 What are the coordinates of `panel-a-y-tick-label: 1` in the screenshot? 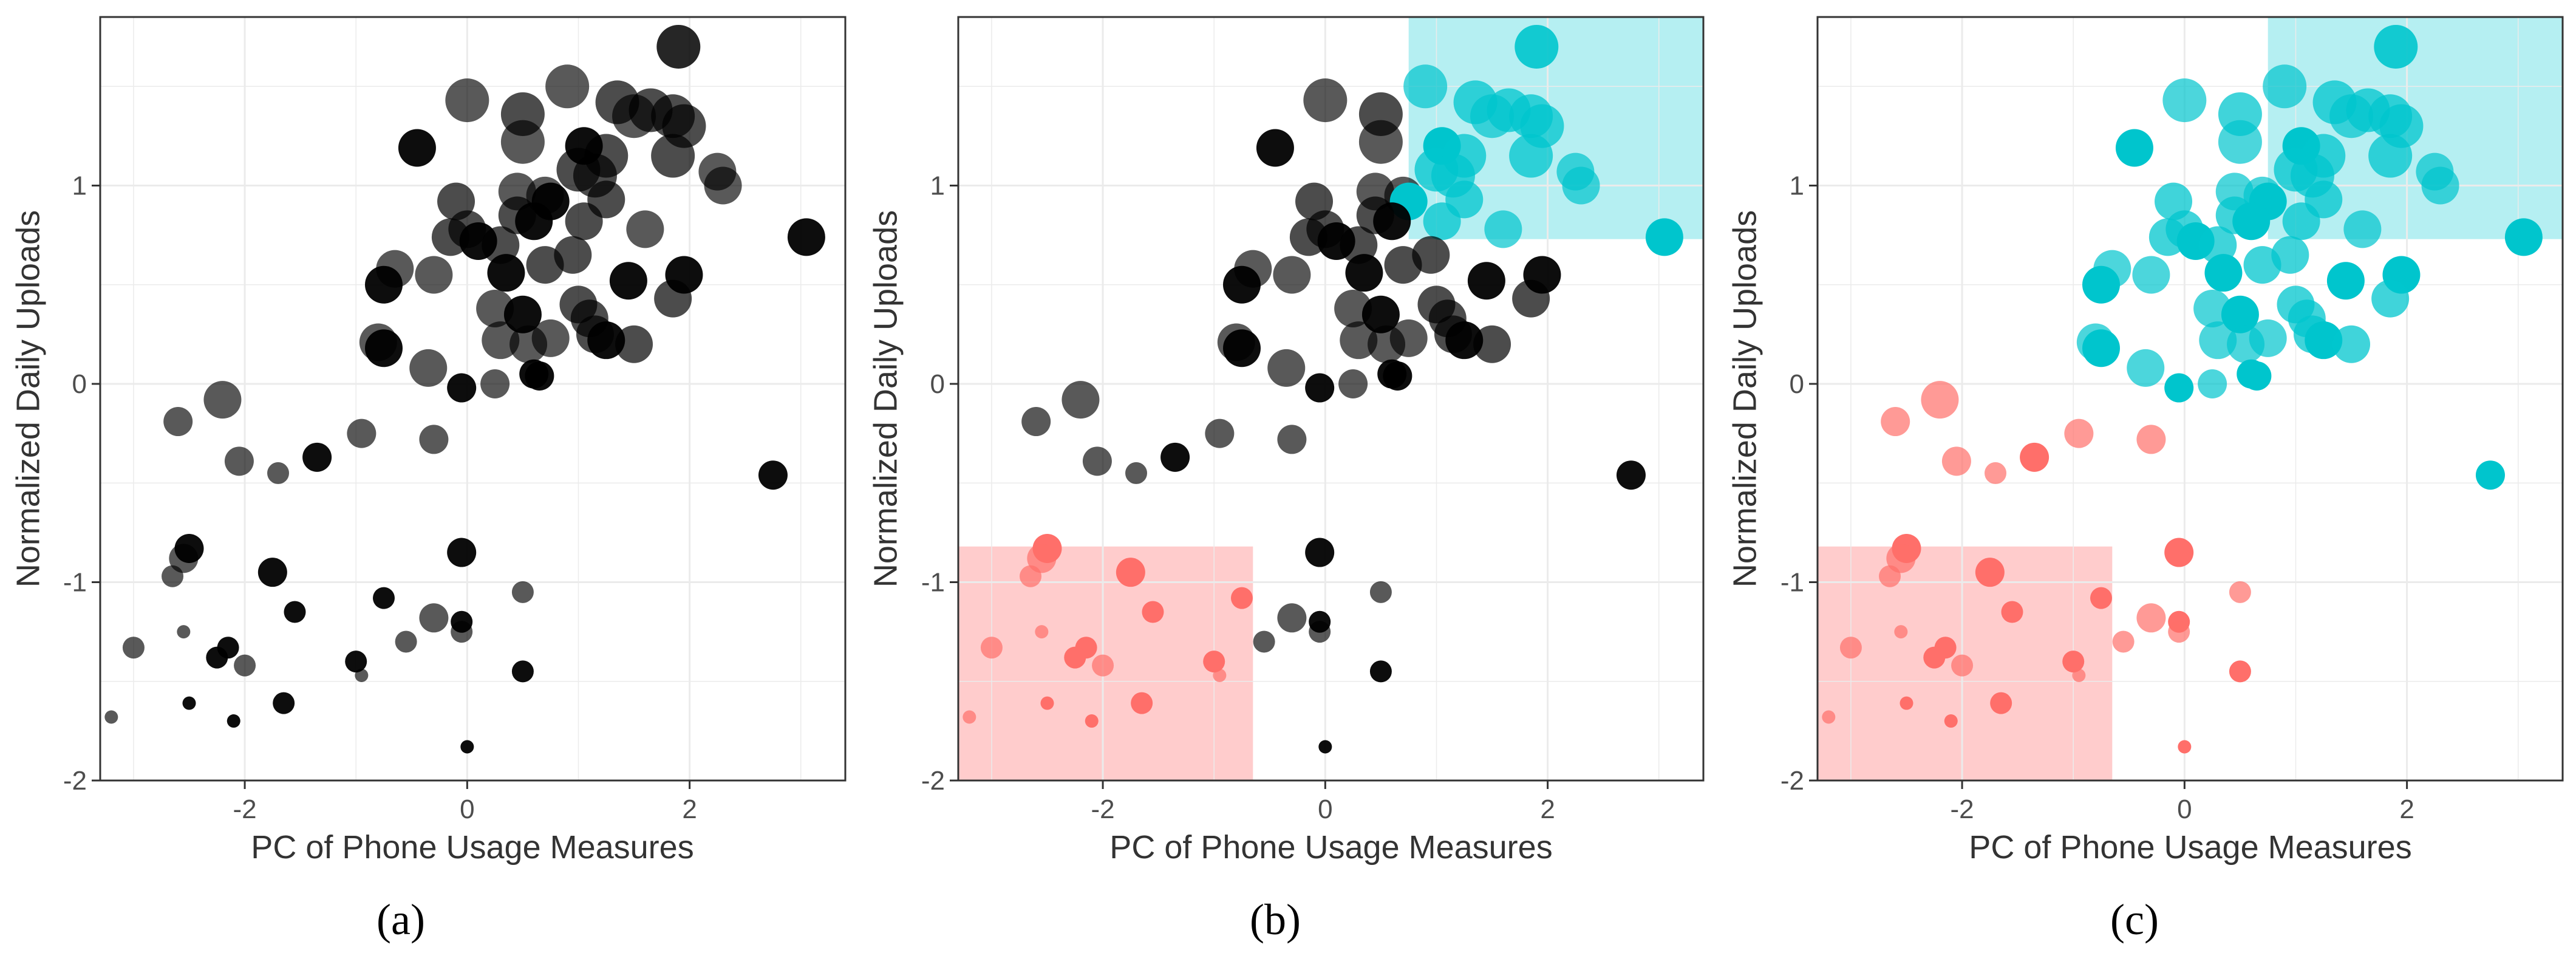 It's located at (79, 186).